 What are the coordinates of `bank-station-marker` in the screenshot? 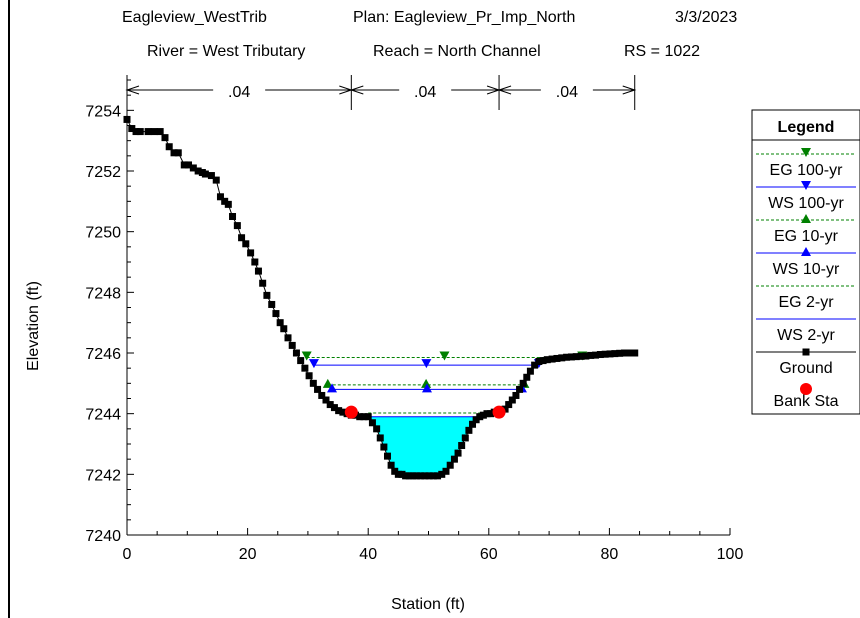 It's located at (499, 412).